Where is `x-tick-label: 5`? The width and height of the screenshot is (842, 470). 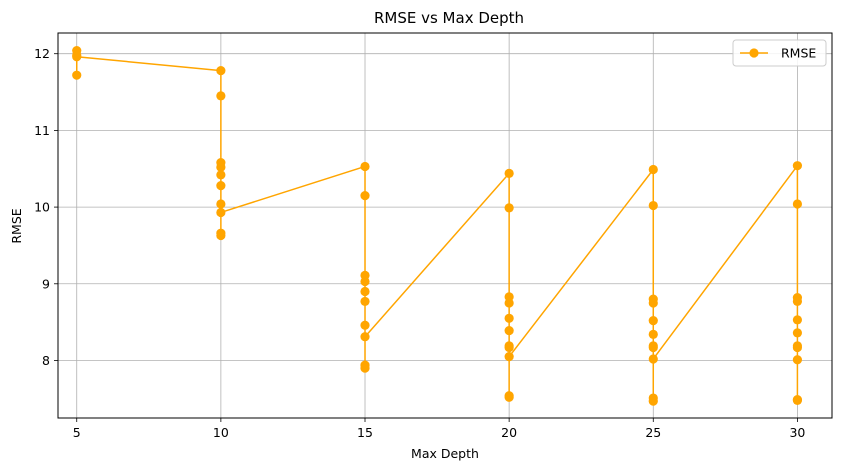
x-tick-label: 5 is located at coordinates (77, 432).